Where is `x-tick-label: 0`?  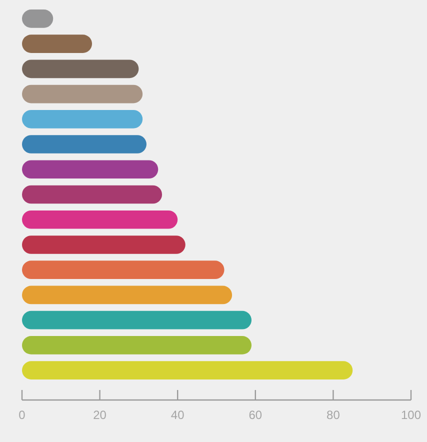
x-tick-label: 0 is located at coordinates (22, 415).